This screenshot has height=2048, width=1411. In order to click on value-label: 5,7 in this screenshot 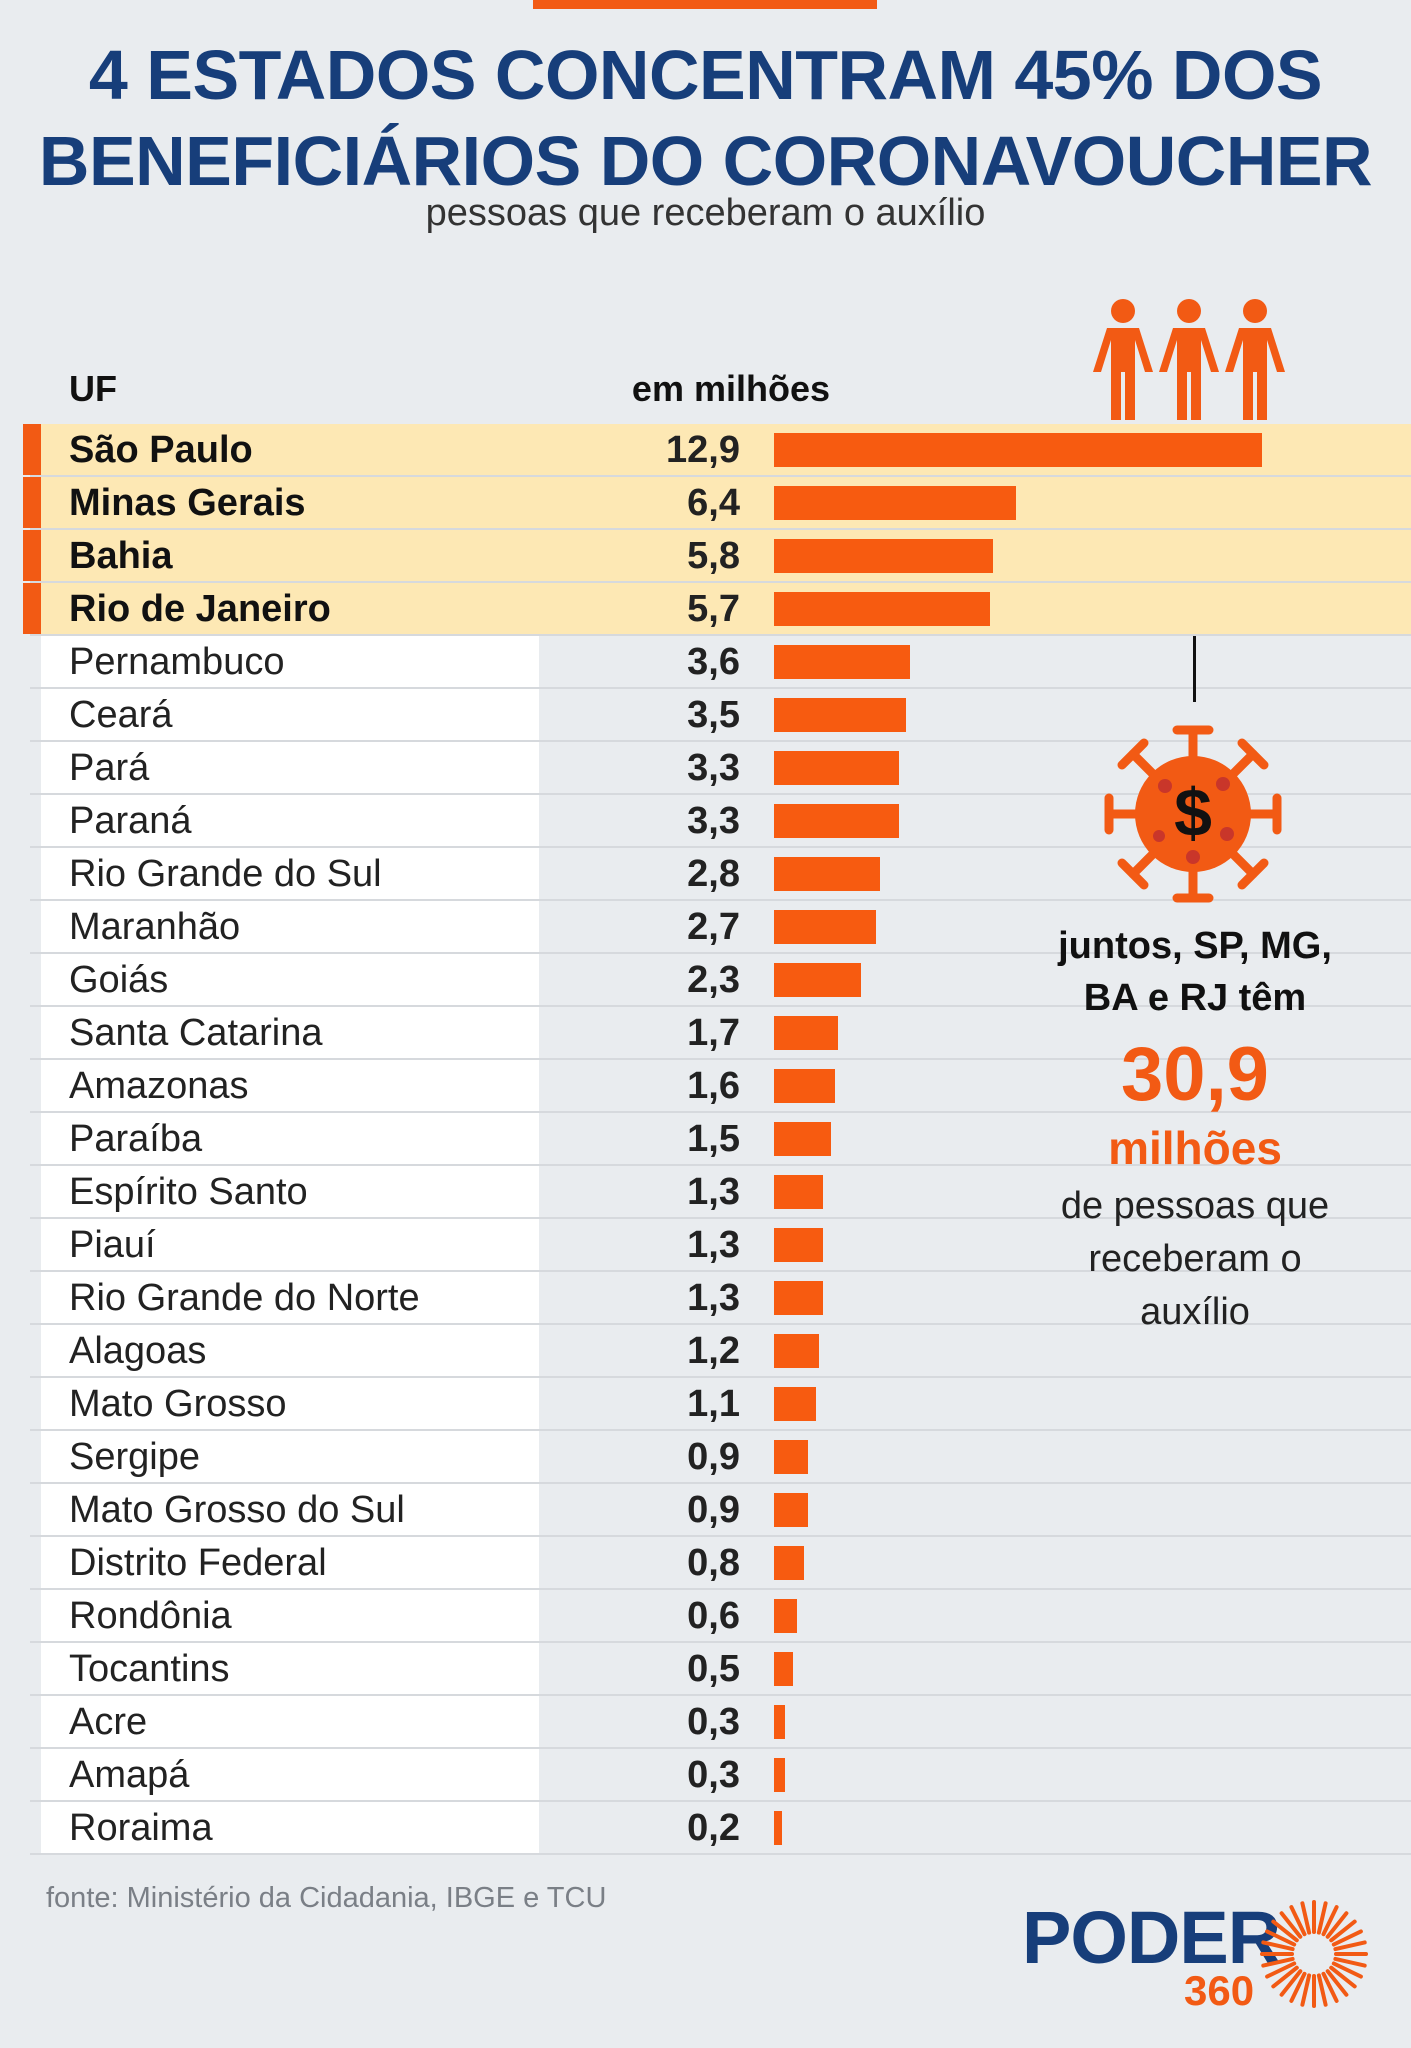, I will do `click(713, 609)`.